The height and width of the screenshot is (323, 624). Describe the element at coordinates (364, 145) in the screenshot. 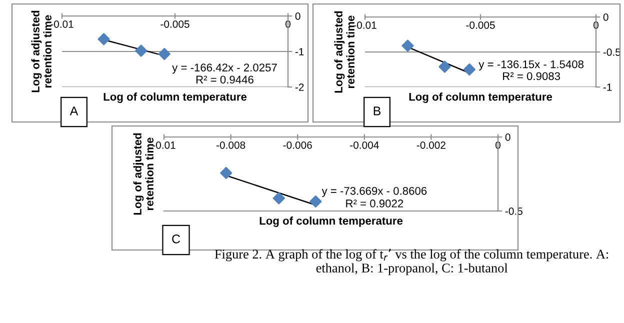

I see `x-tick-label: -0.004` at that location.